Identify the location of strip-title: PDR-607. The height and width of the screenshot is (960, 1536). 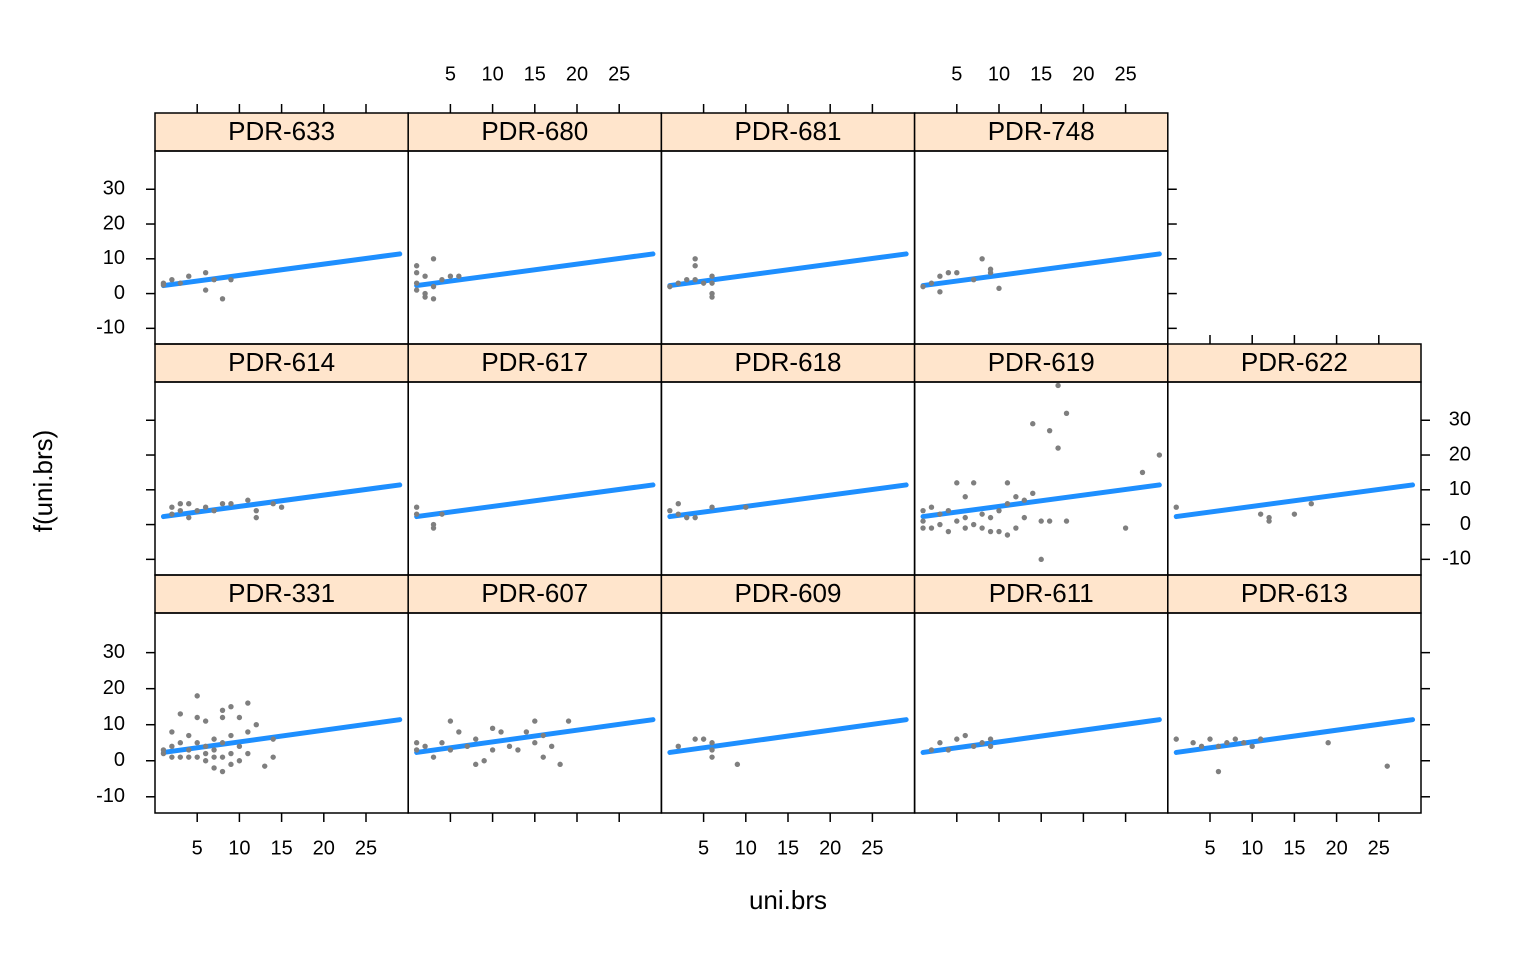
(534, 593).